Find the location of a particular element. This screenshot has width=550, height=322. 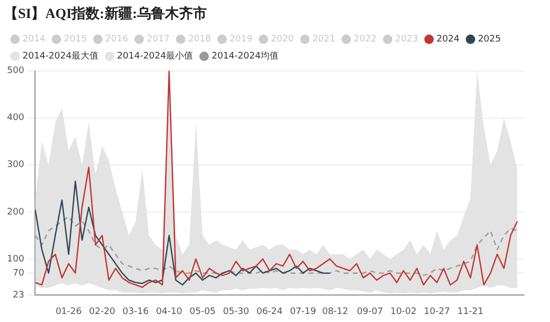

x-tick-label: 07-19 is located at coordinates (303, 311).